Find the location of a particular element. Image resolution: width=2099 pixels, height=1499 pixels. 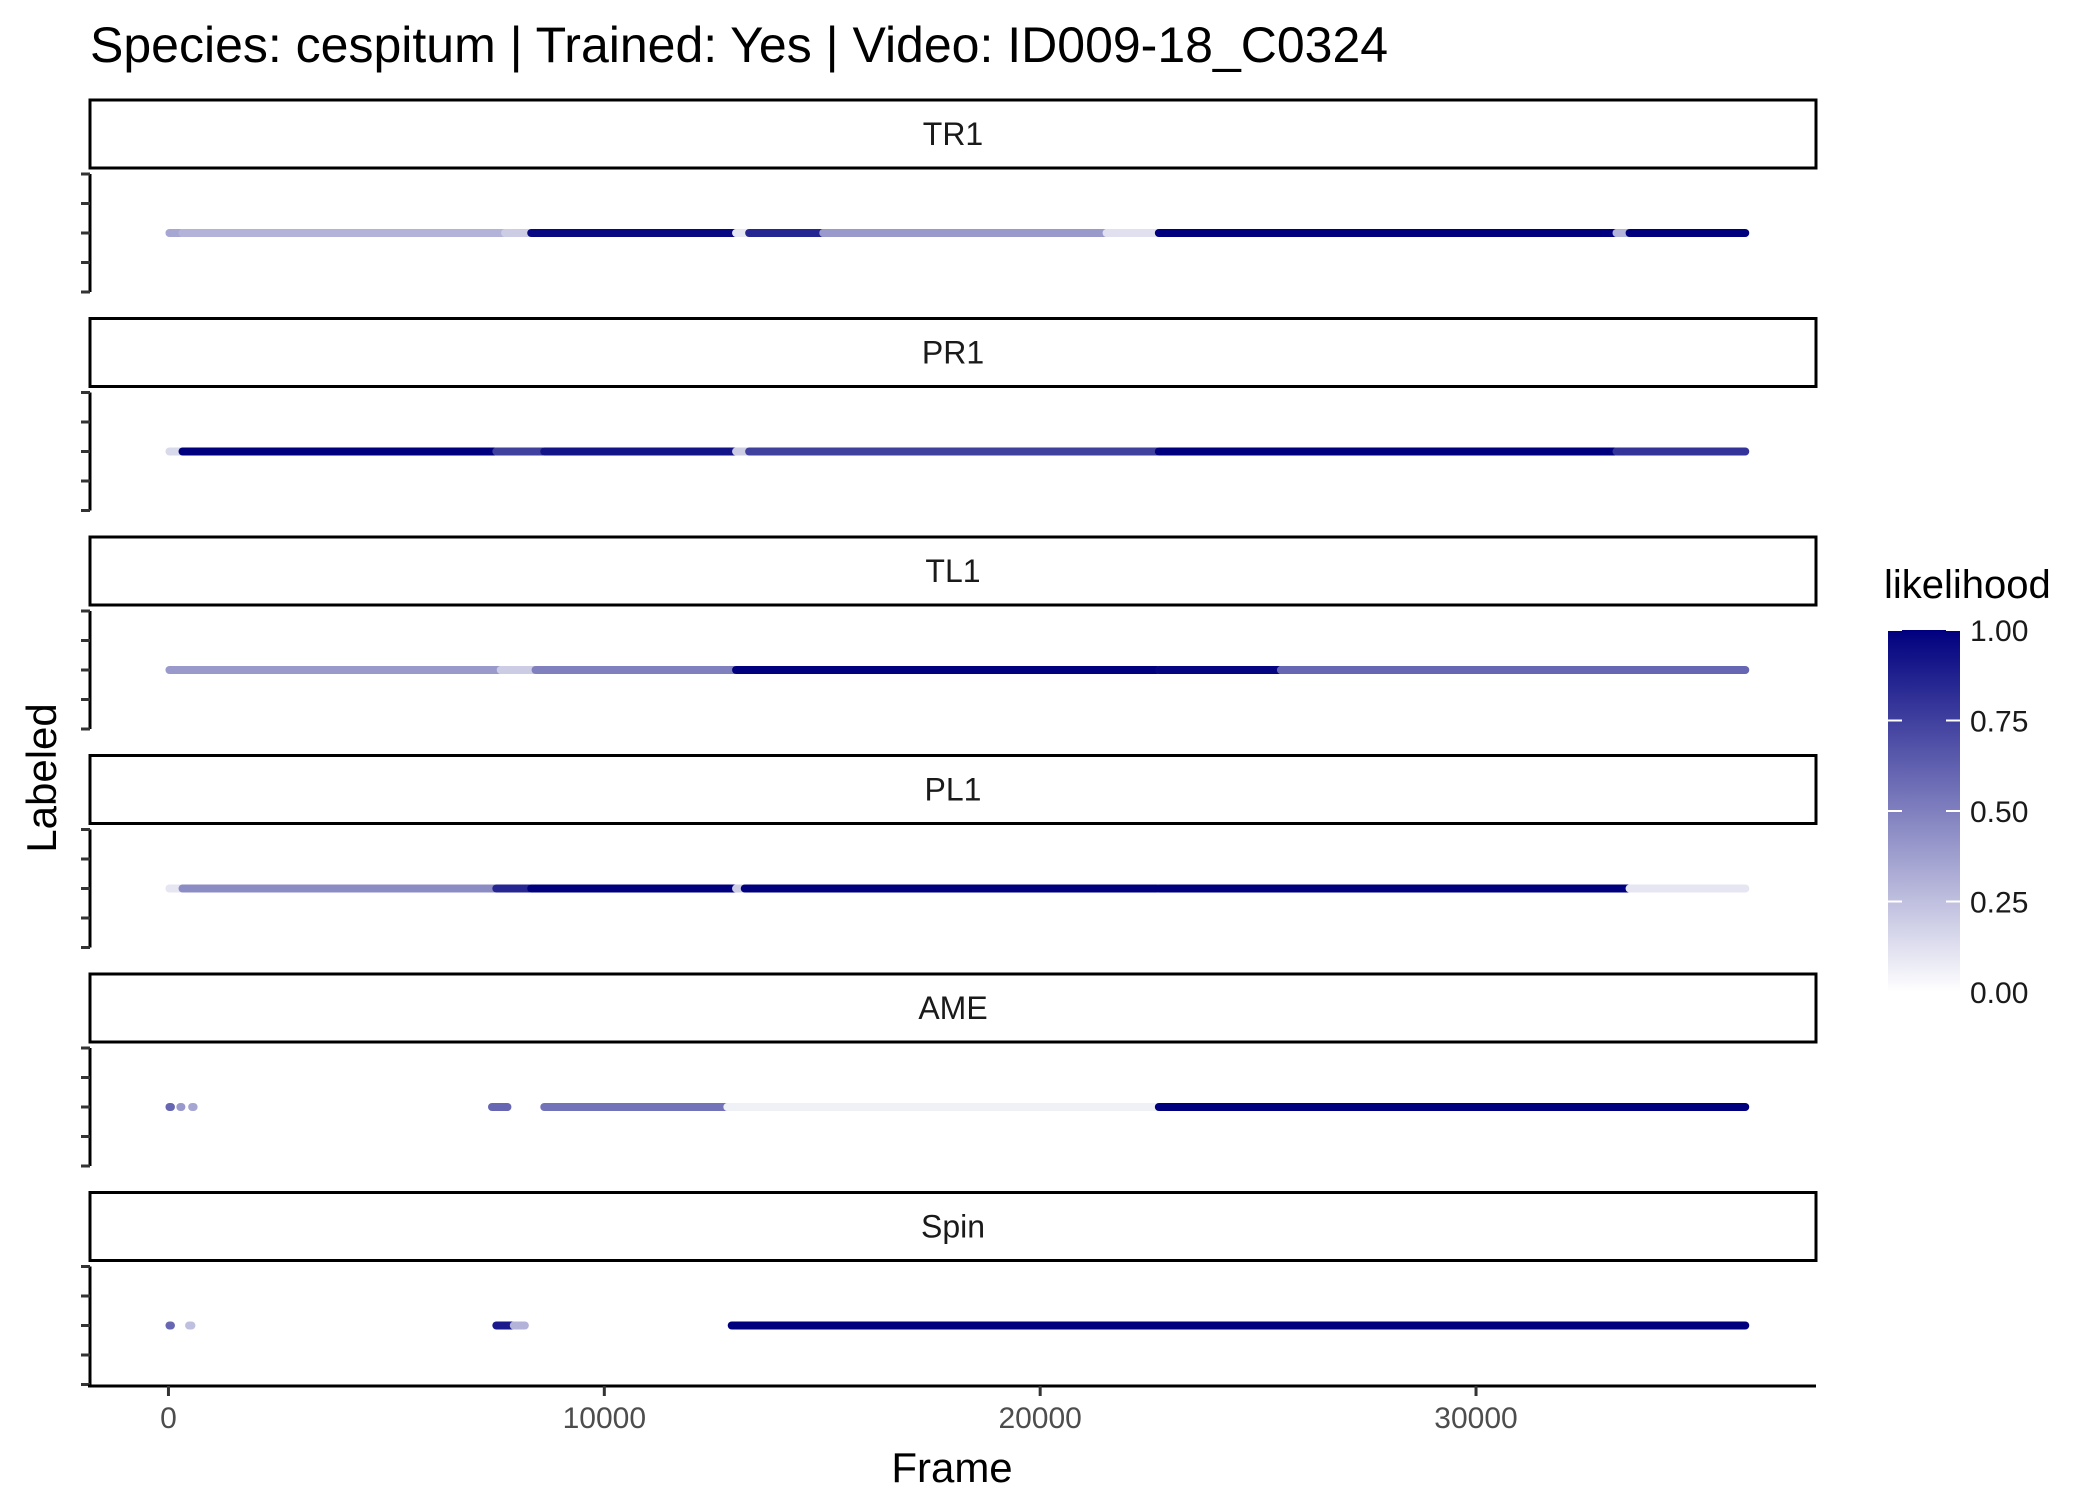

facet-strip-label: Spin is located at coordinates (953, 1227).